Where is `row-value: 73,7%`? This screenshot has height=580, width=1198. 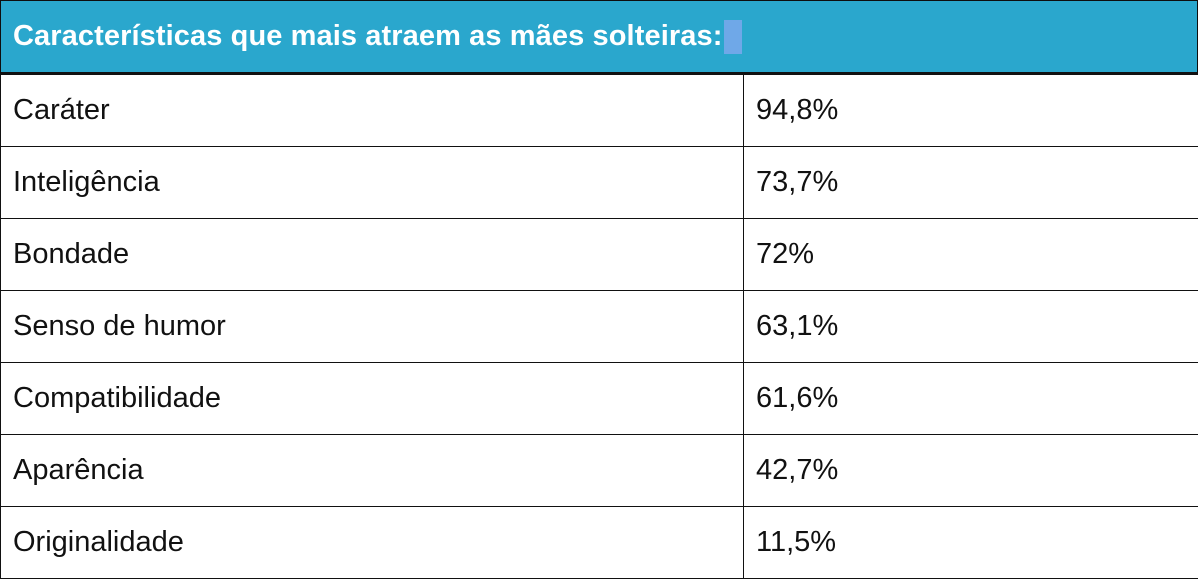 row-value: 73,7% is located at coordinates (970, 182).